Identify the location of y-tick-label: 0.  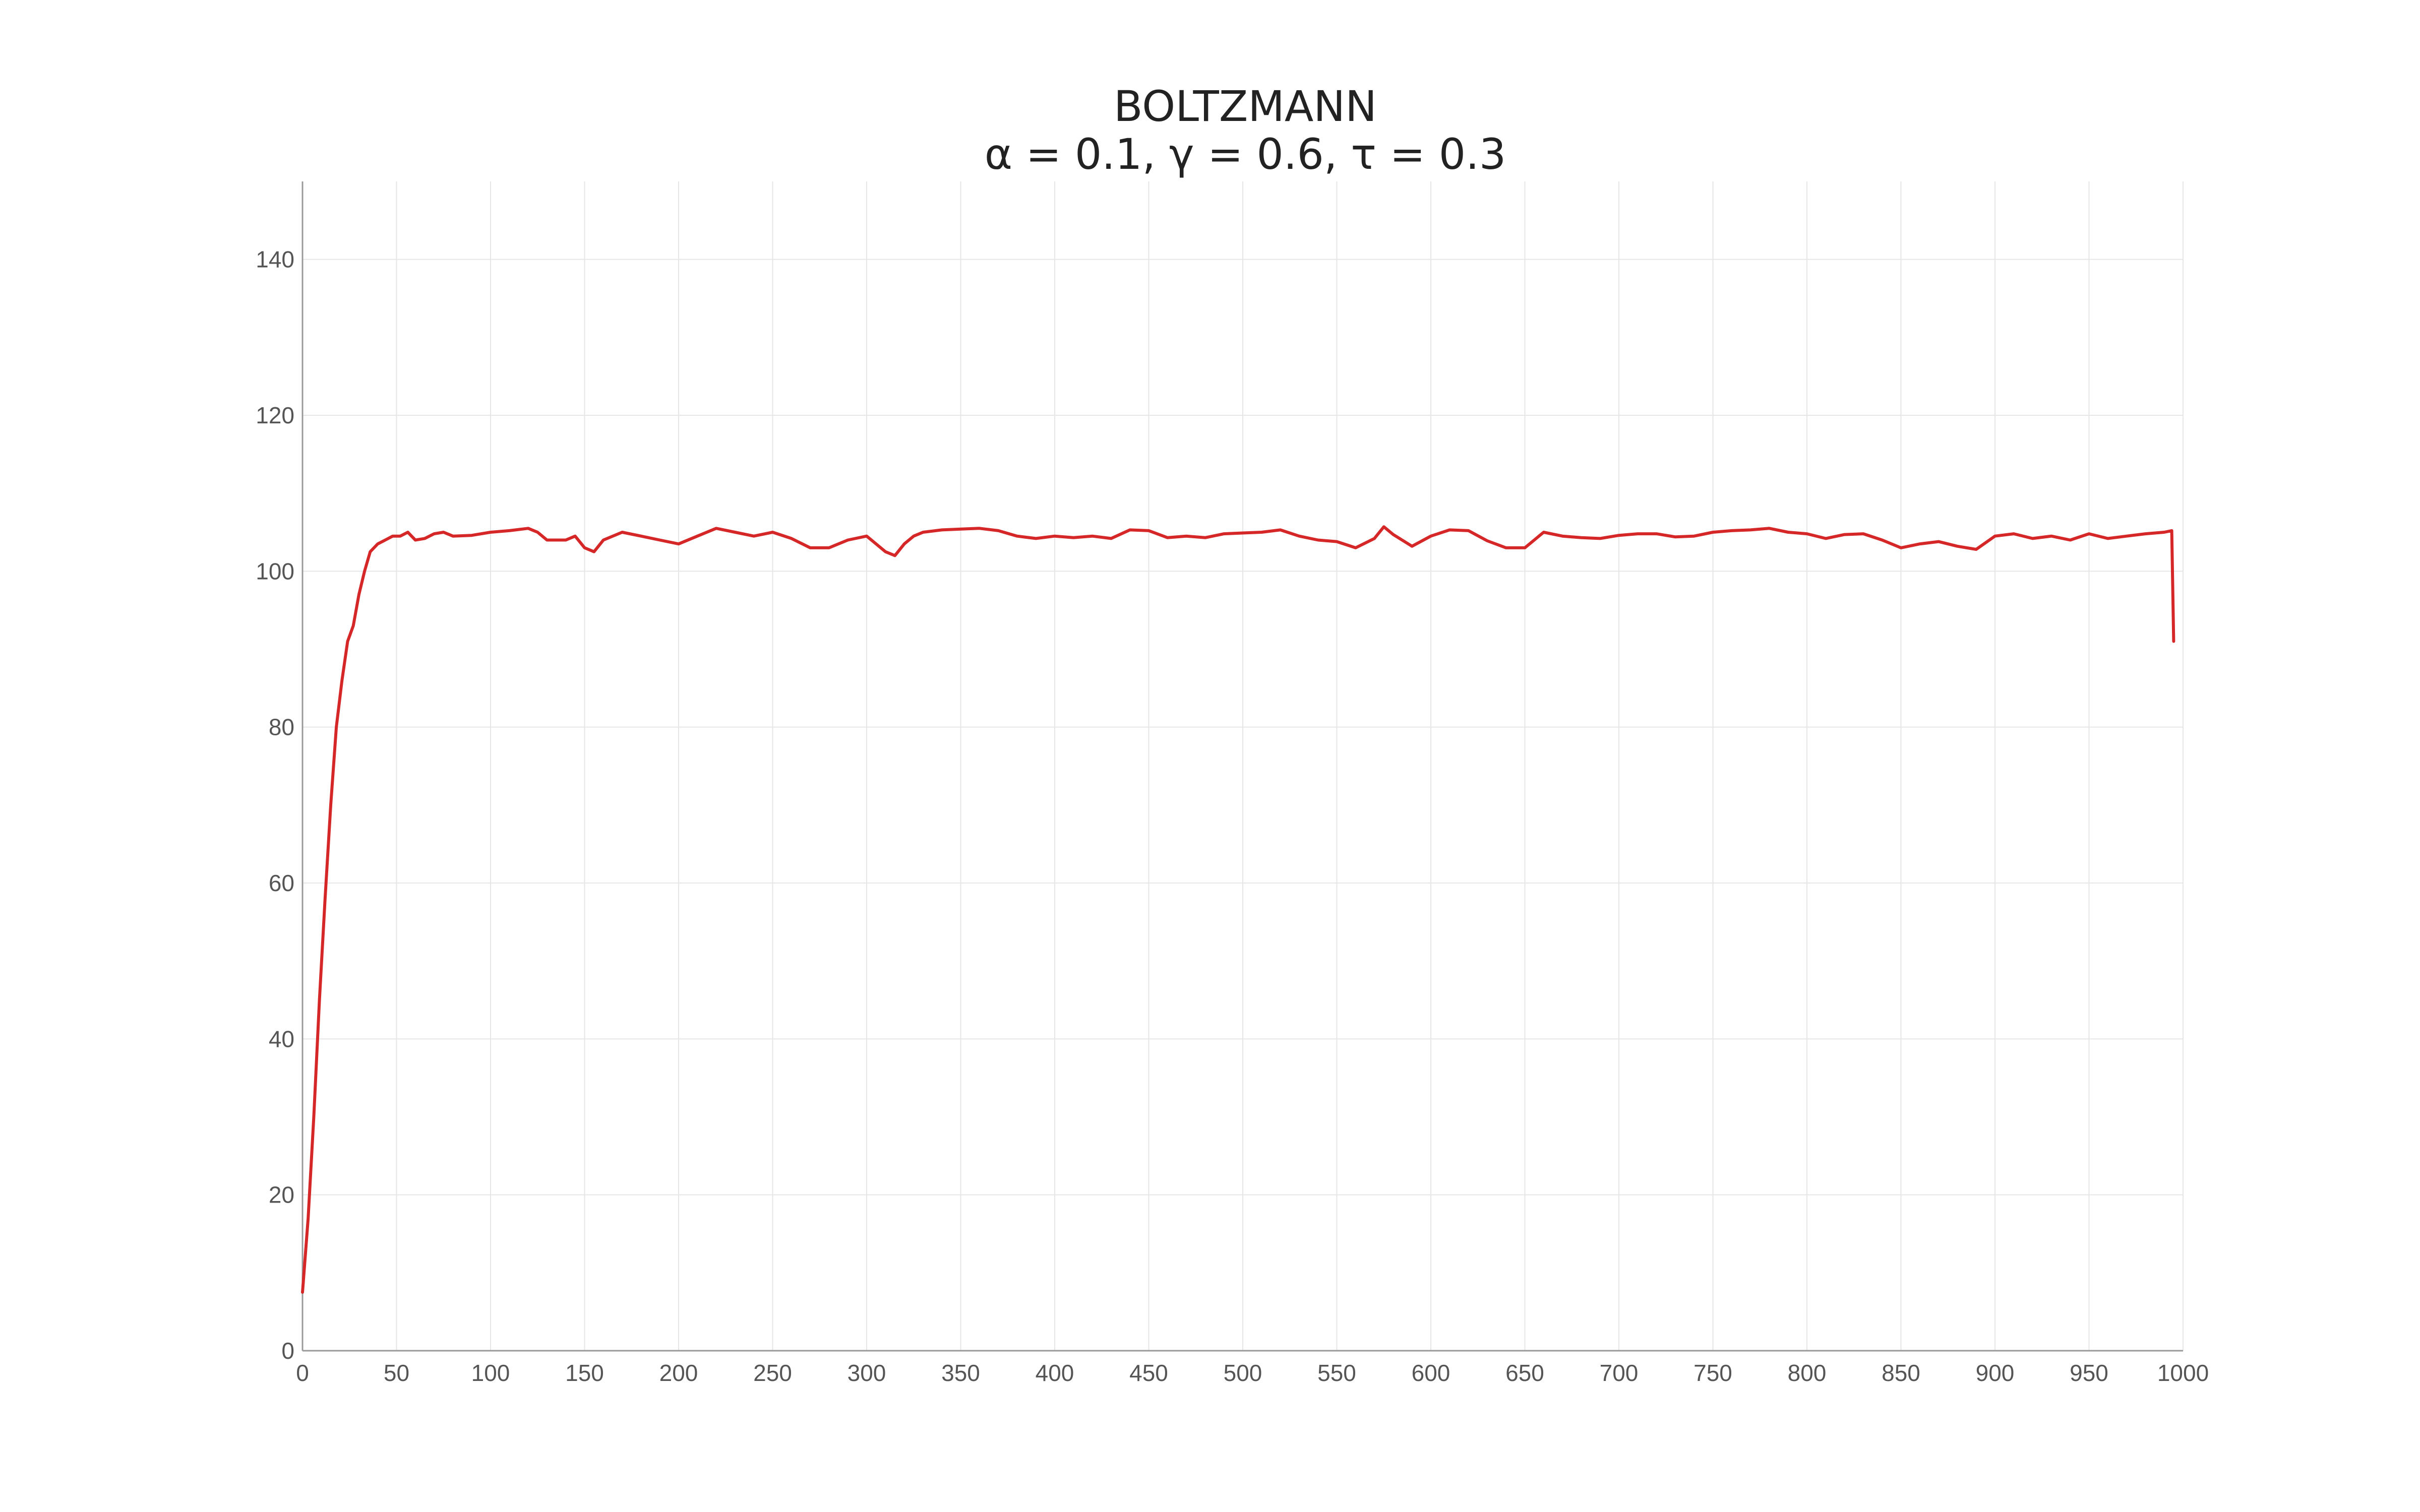
(287, 1351).